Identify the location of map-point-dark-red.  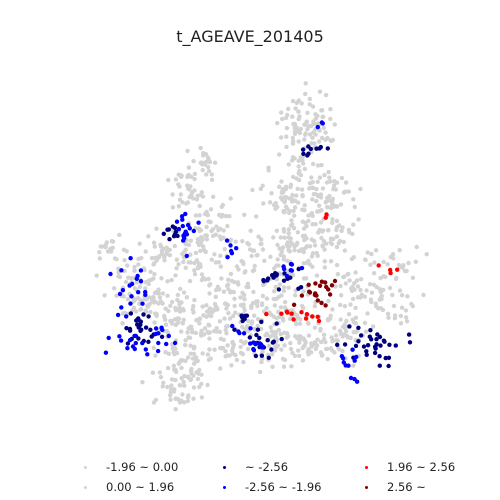
(309, 291).